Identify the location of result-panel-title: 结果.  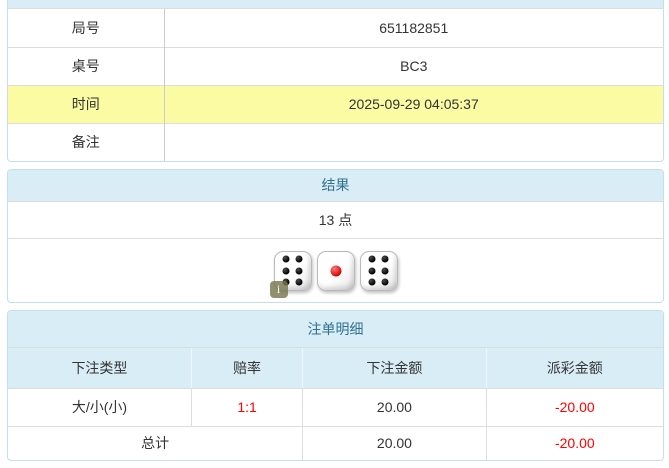
(335, 186).